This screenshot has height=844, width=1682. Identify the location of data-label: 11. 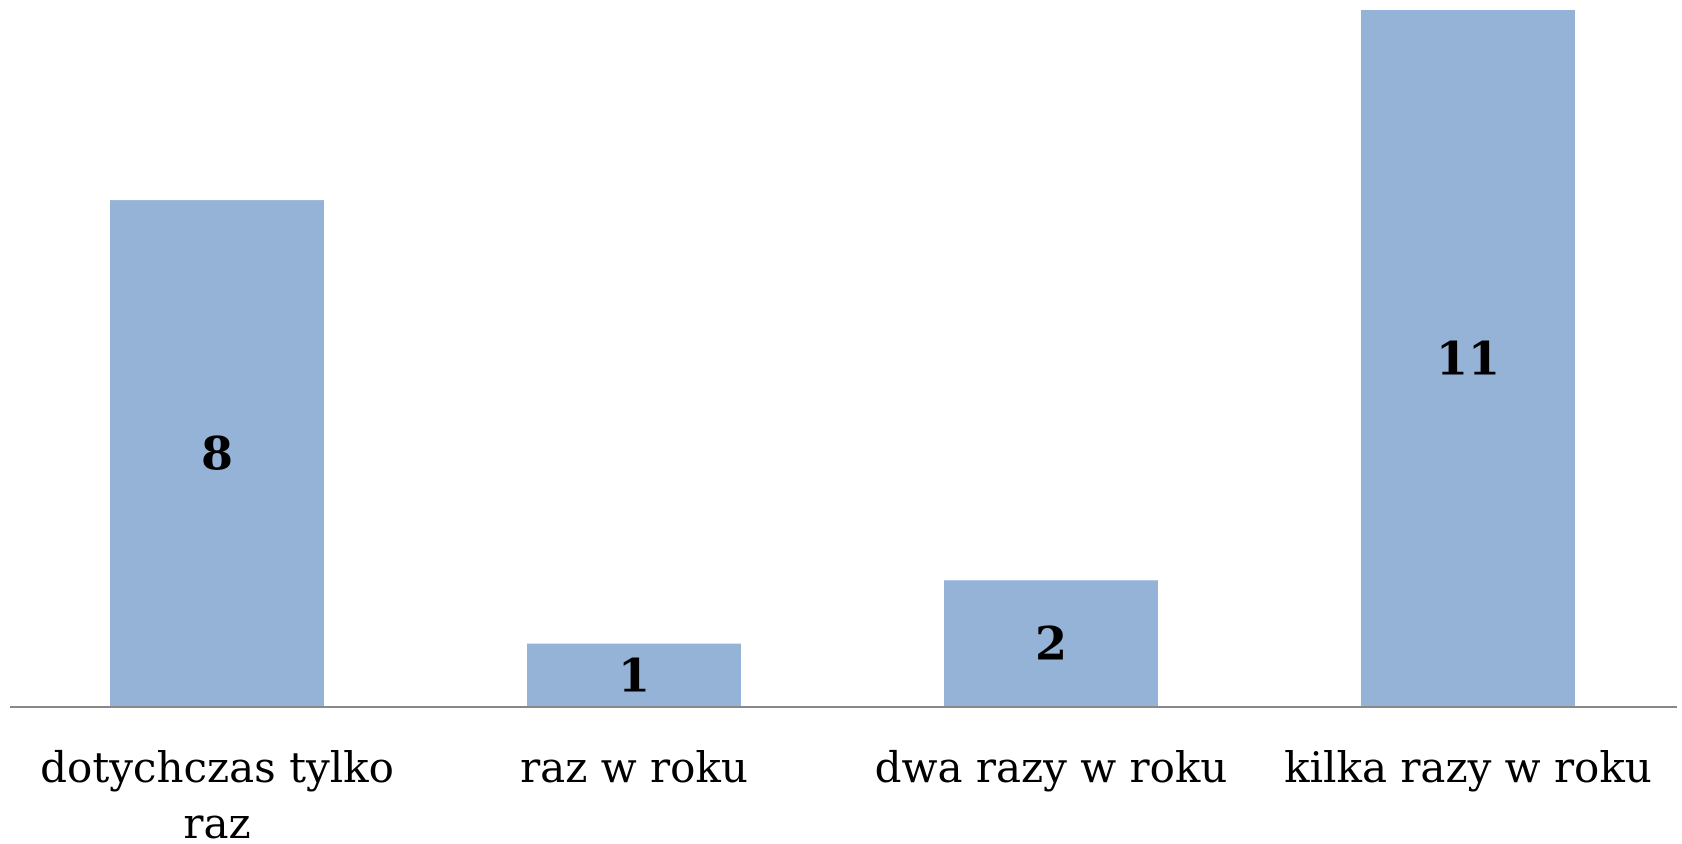
(1468, 359).